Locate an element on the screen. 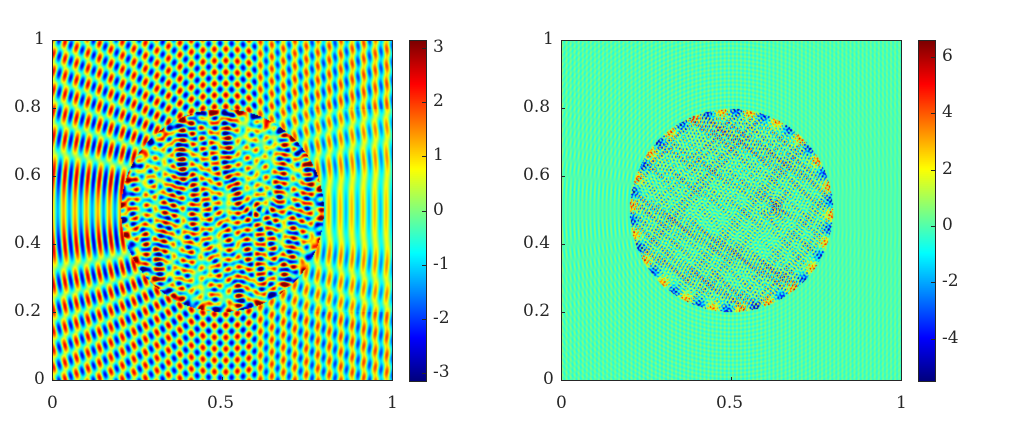 The width and height of the screenshot is (1024, 428). colorbar-tick-label: -4 is located at coordinates (950, 337).